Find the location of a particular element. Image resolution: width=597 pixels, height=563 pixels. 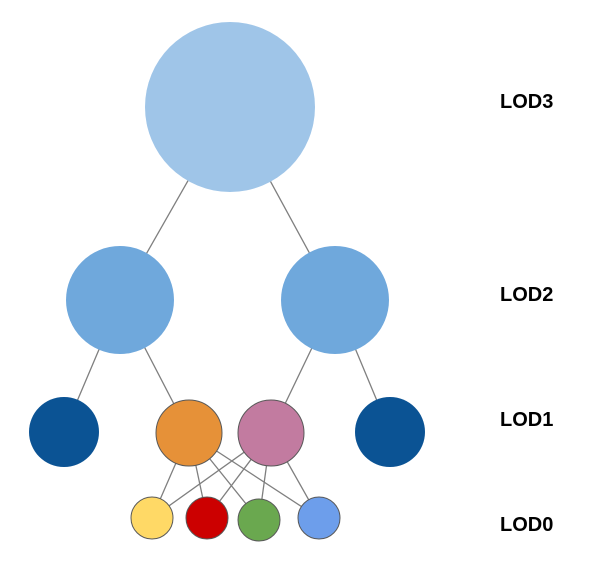

lod0-label: LOD0 is located at coordinates (527, 525).